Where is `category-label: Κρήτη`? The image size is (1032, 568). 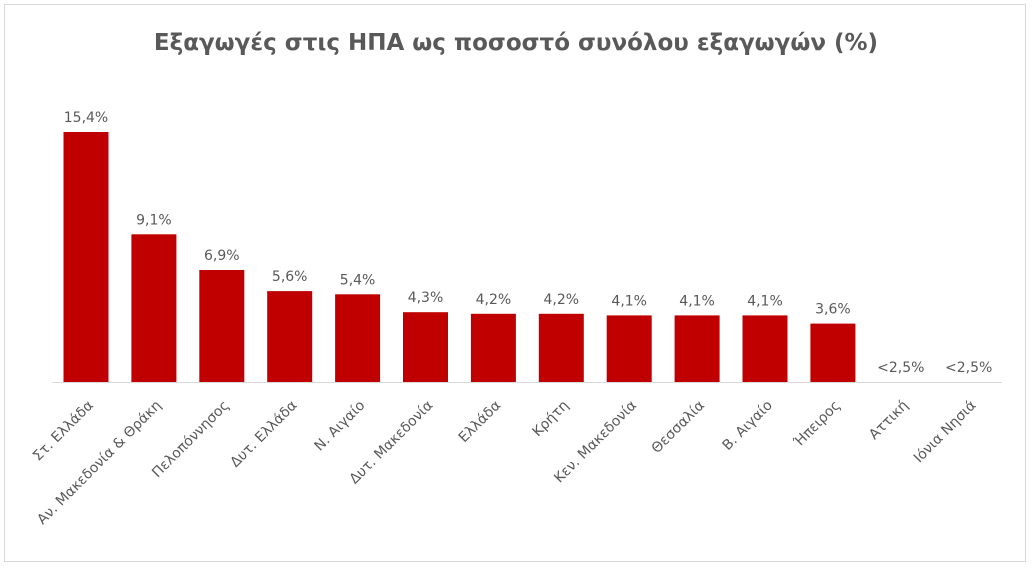 category-label: Κρήτη is located at coordinates (551, 419).